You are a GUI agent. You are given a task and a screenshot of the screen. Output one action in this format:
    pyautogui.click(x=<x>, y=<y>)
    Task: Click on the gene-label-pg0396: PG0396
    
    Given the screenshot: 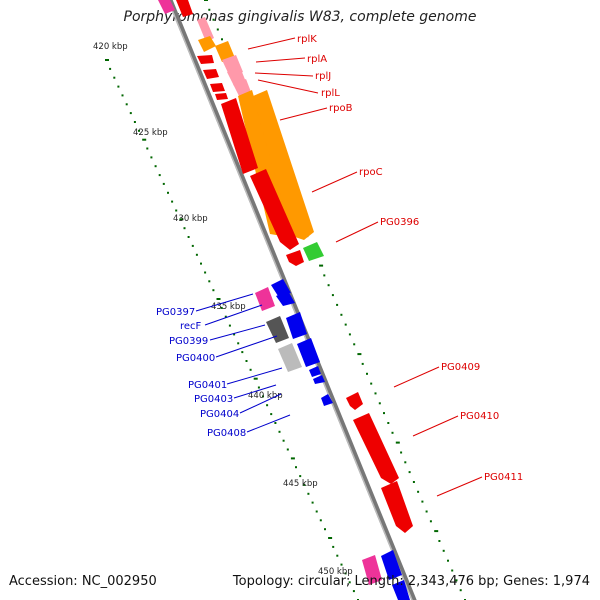 What is the action you would take?
    pyautogui.click(x=399, y=222)
    